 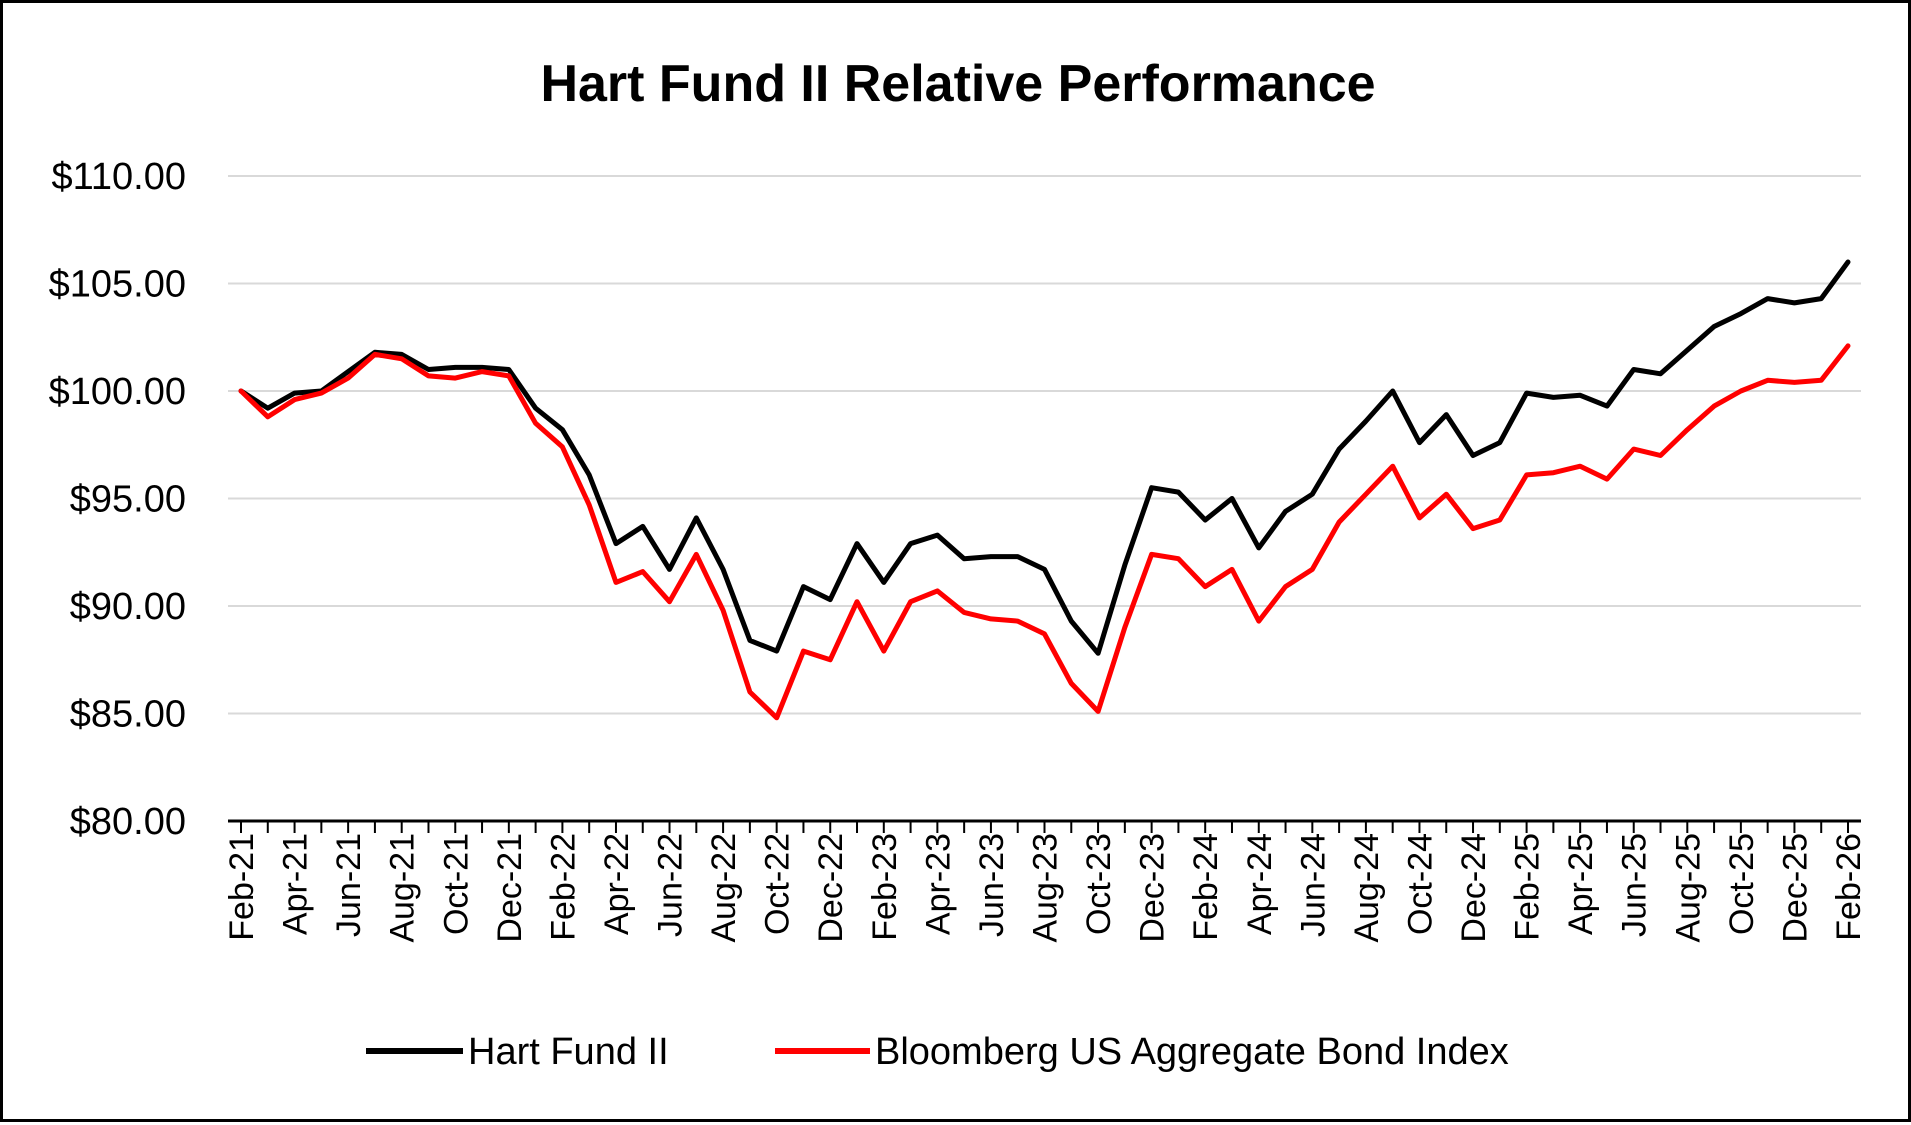 What do you see at coordinates (349, 885) in the screenshot?
I see `x-tick-label: Jun-21` at bounding box center [349, 885].